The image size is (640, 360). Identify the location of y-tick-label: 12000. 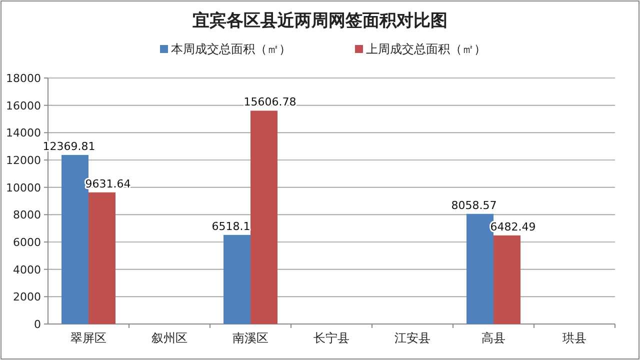
(23, 160).